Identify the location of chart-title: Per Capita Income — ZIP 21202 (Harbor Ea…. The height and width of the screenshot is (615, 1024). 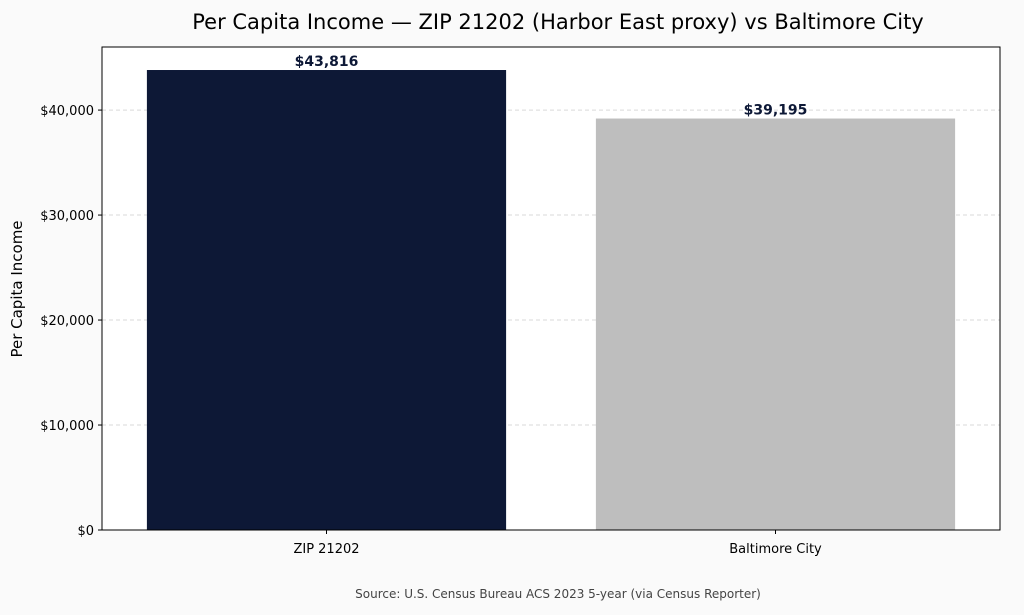
(557, 22).